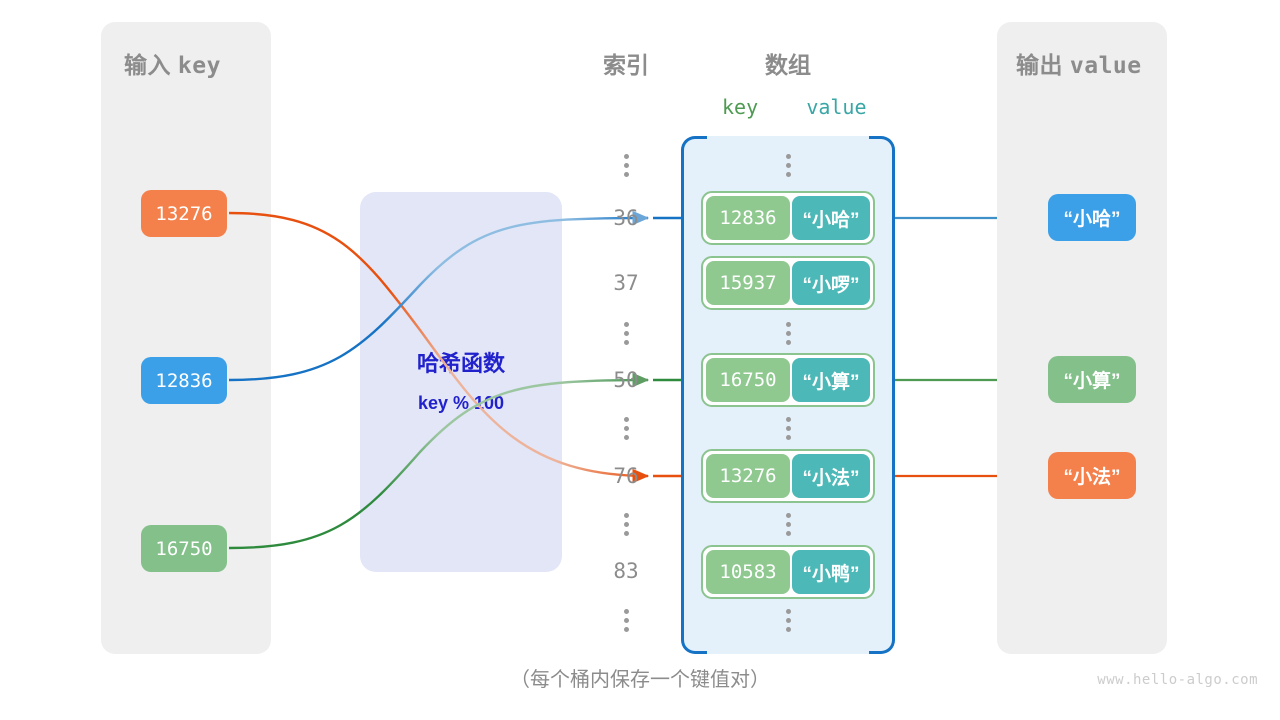 The height and width of the screenshot is (720, 1280). I want to click on index-label-76: 76, so click(626, 476).